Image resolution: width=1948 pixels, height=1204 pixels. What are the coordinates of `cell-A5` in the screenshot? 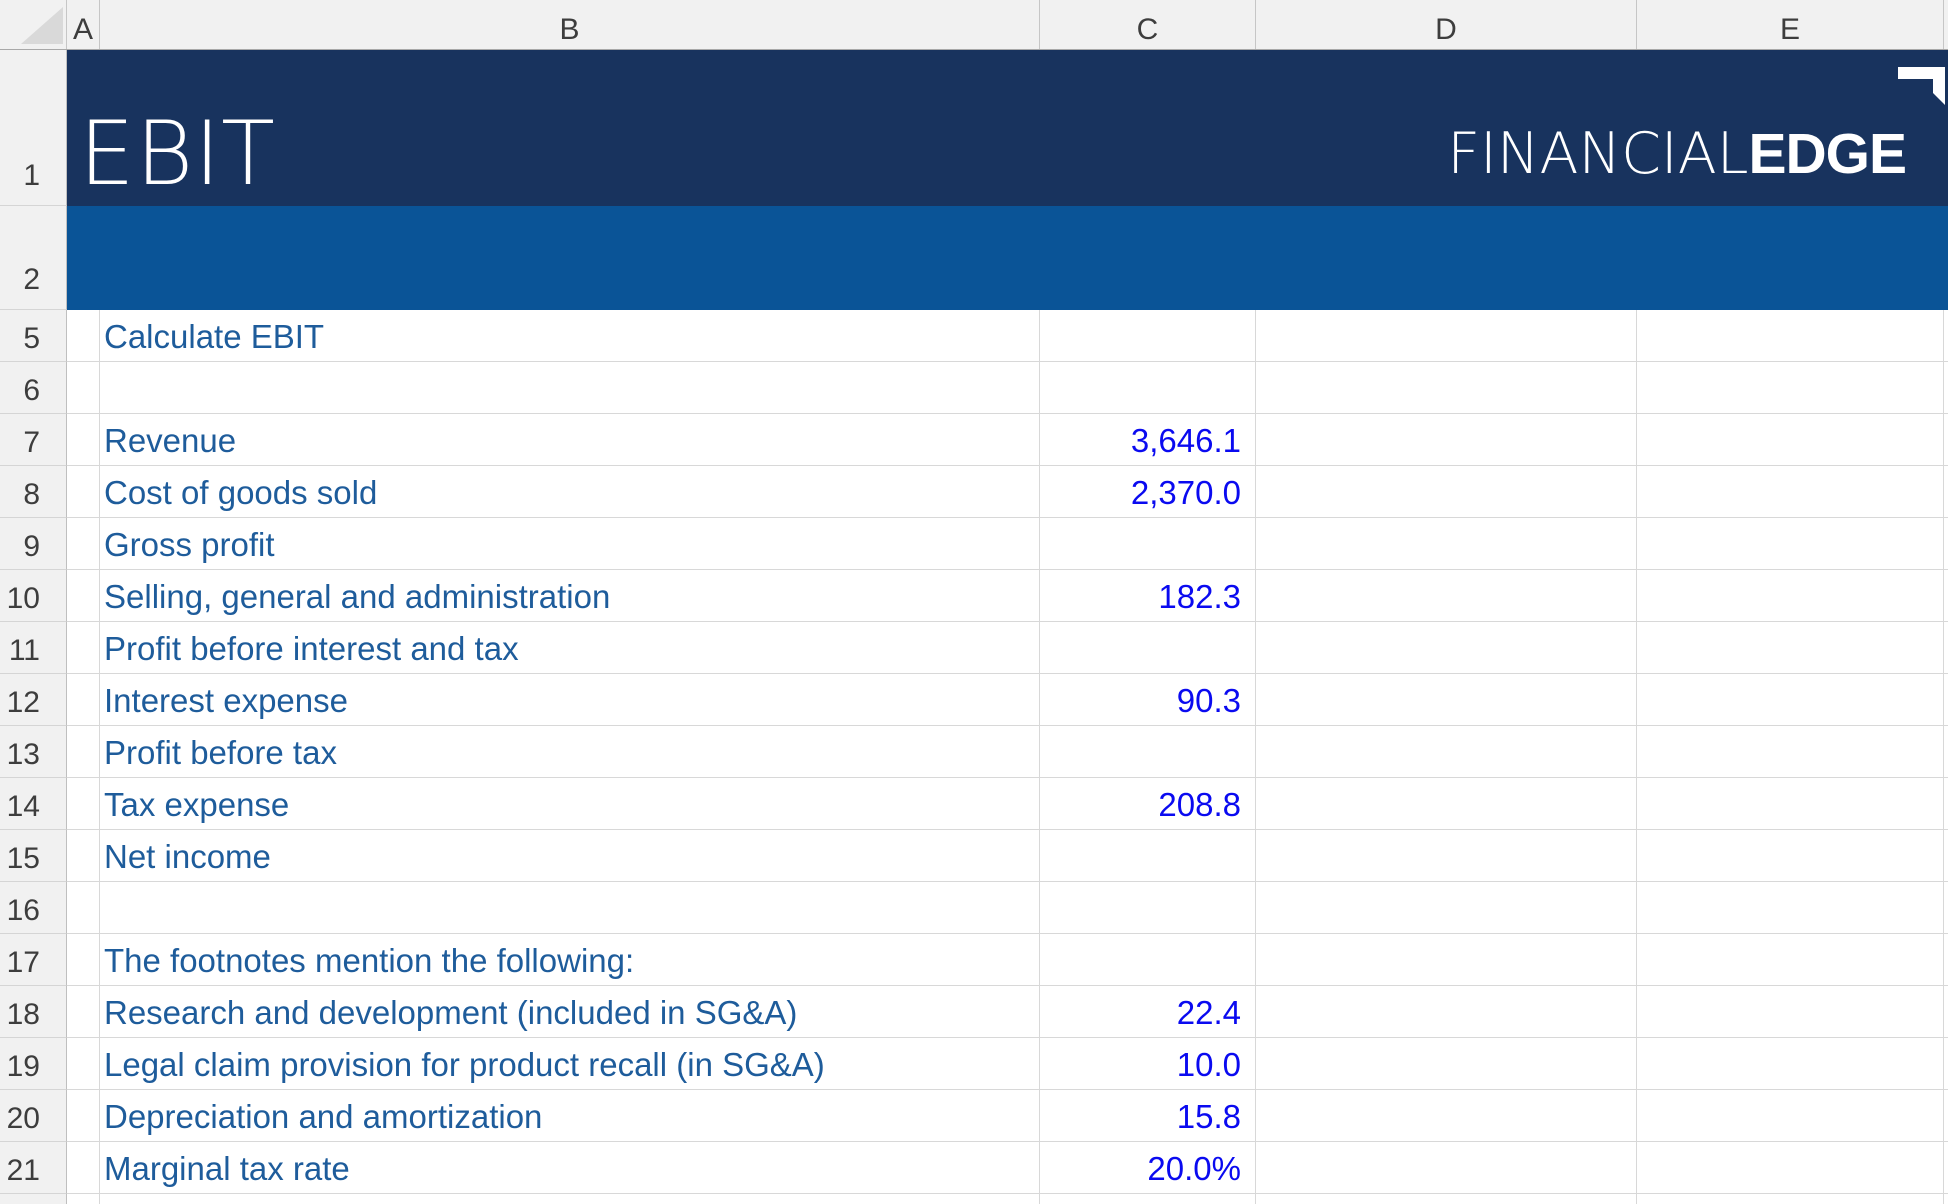 It's located at (83, 336).